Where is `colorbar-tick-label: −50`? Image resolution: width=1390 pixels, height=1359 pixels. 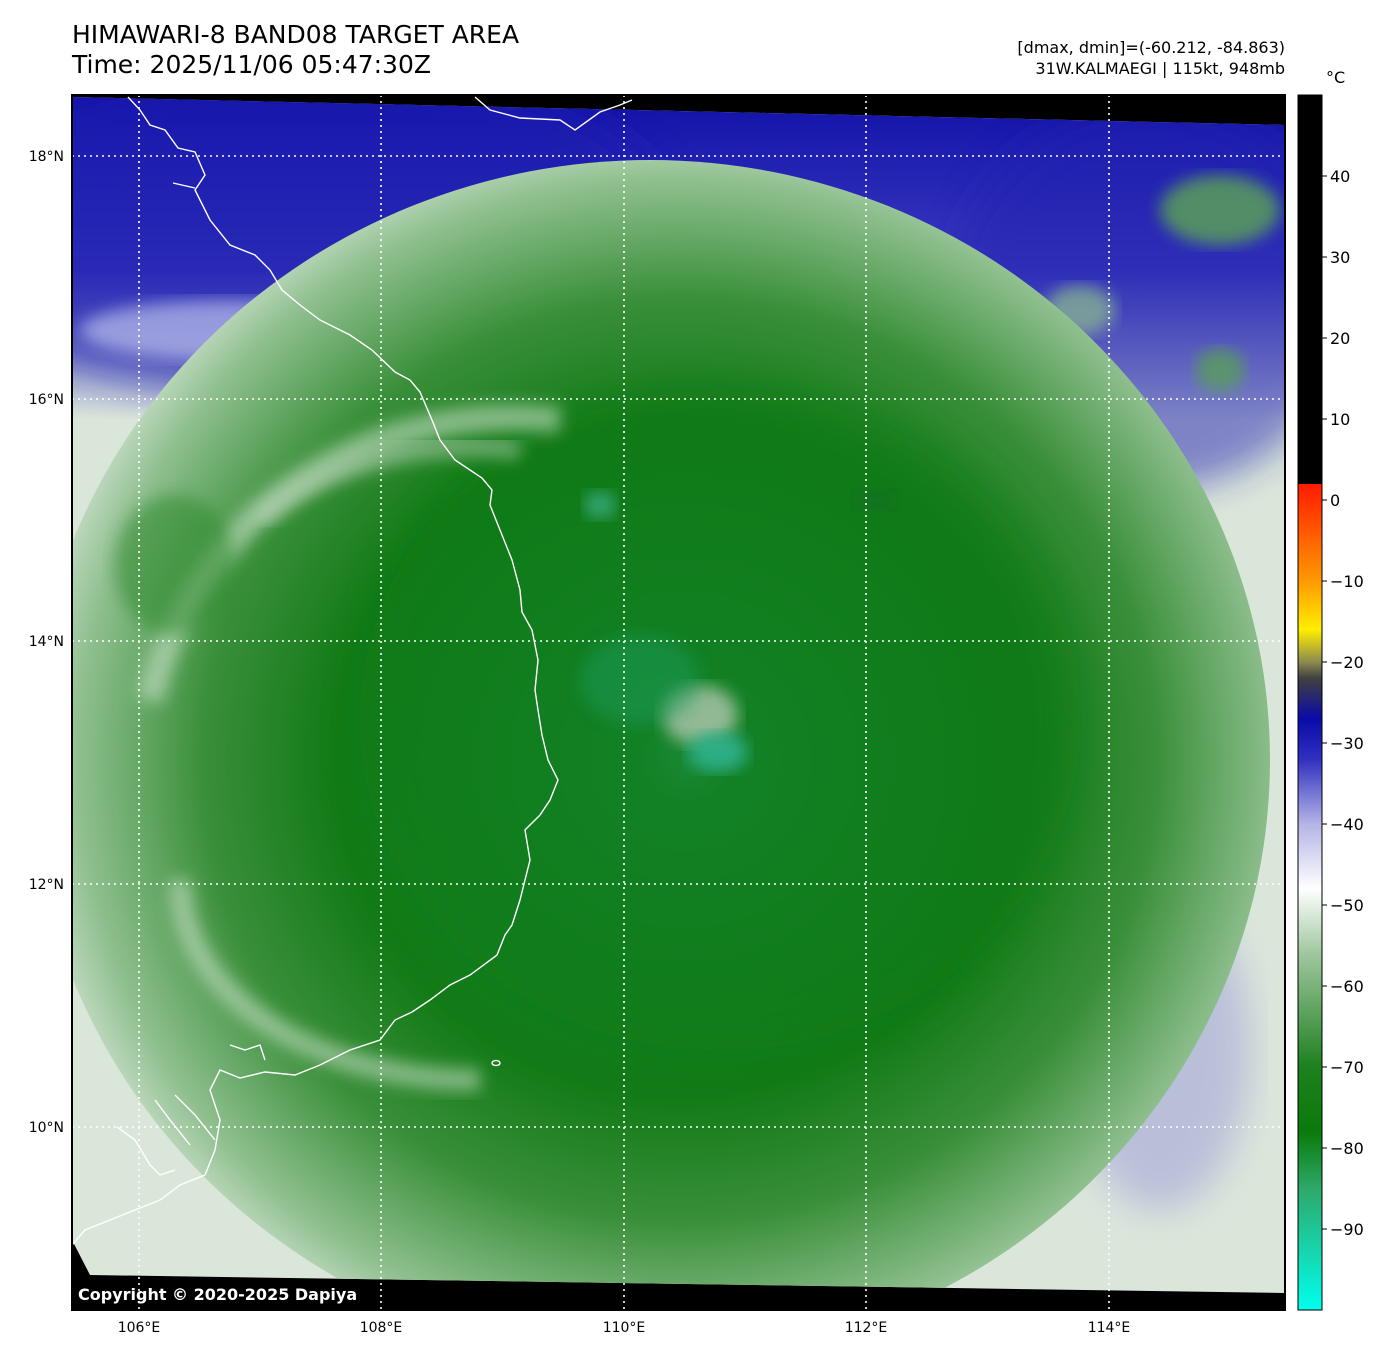 colorbar-tick-label: −50 is located at coordinates (1347, 905).